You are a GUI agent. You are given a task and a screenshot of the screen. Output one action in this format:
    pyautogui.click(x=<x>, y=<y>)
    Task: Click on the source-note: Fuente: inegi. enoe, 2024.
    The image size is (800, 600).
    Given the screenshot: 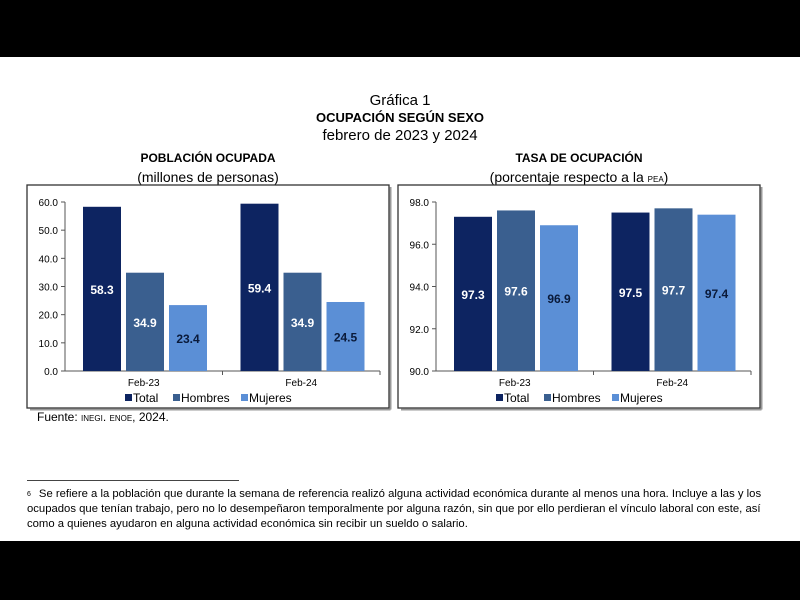 What is the action you would take?
    pyautogui.click(x=103, y=417)
    